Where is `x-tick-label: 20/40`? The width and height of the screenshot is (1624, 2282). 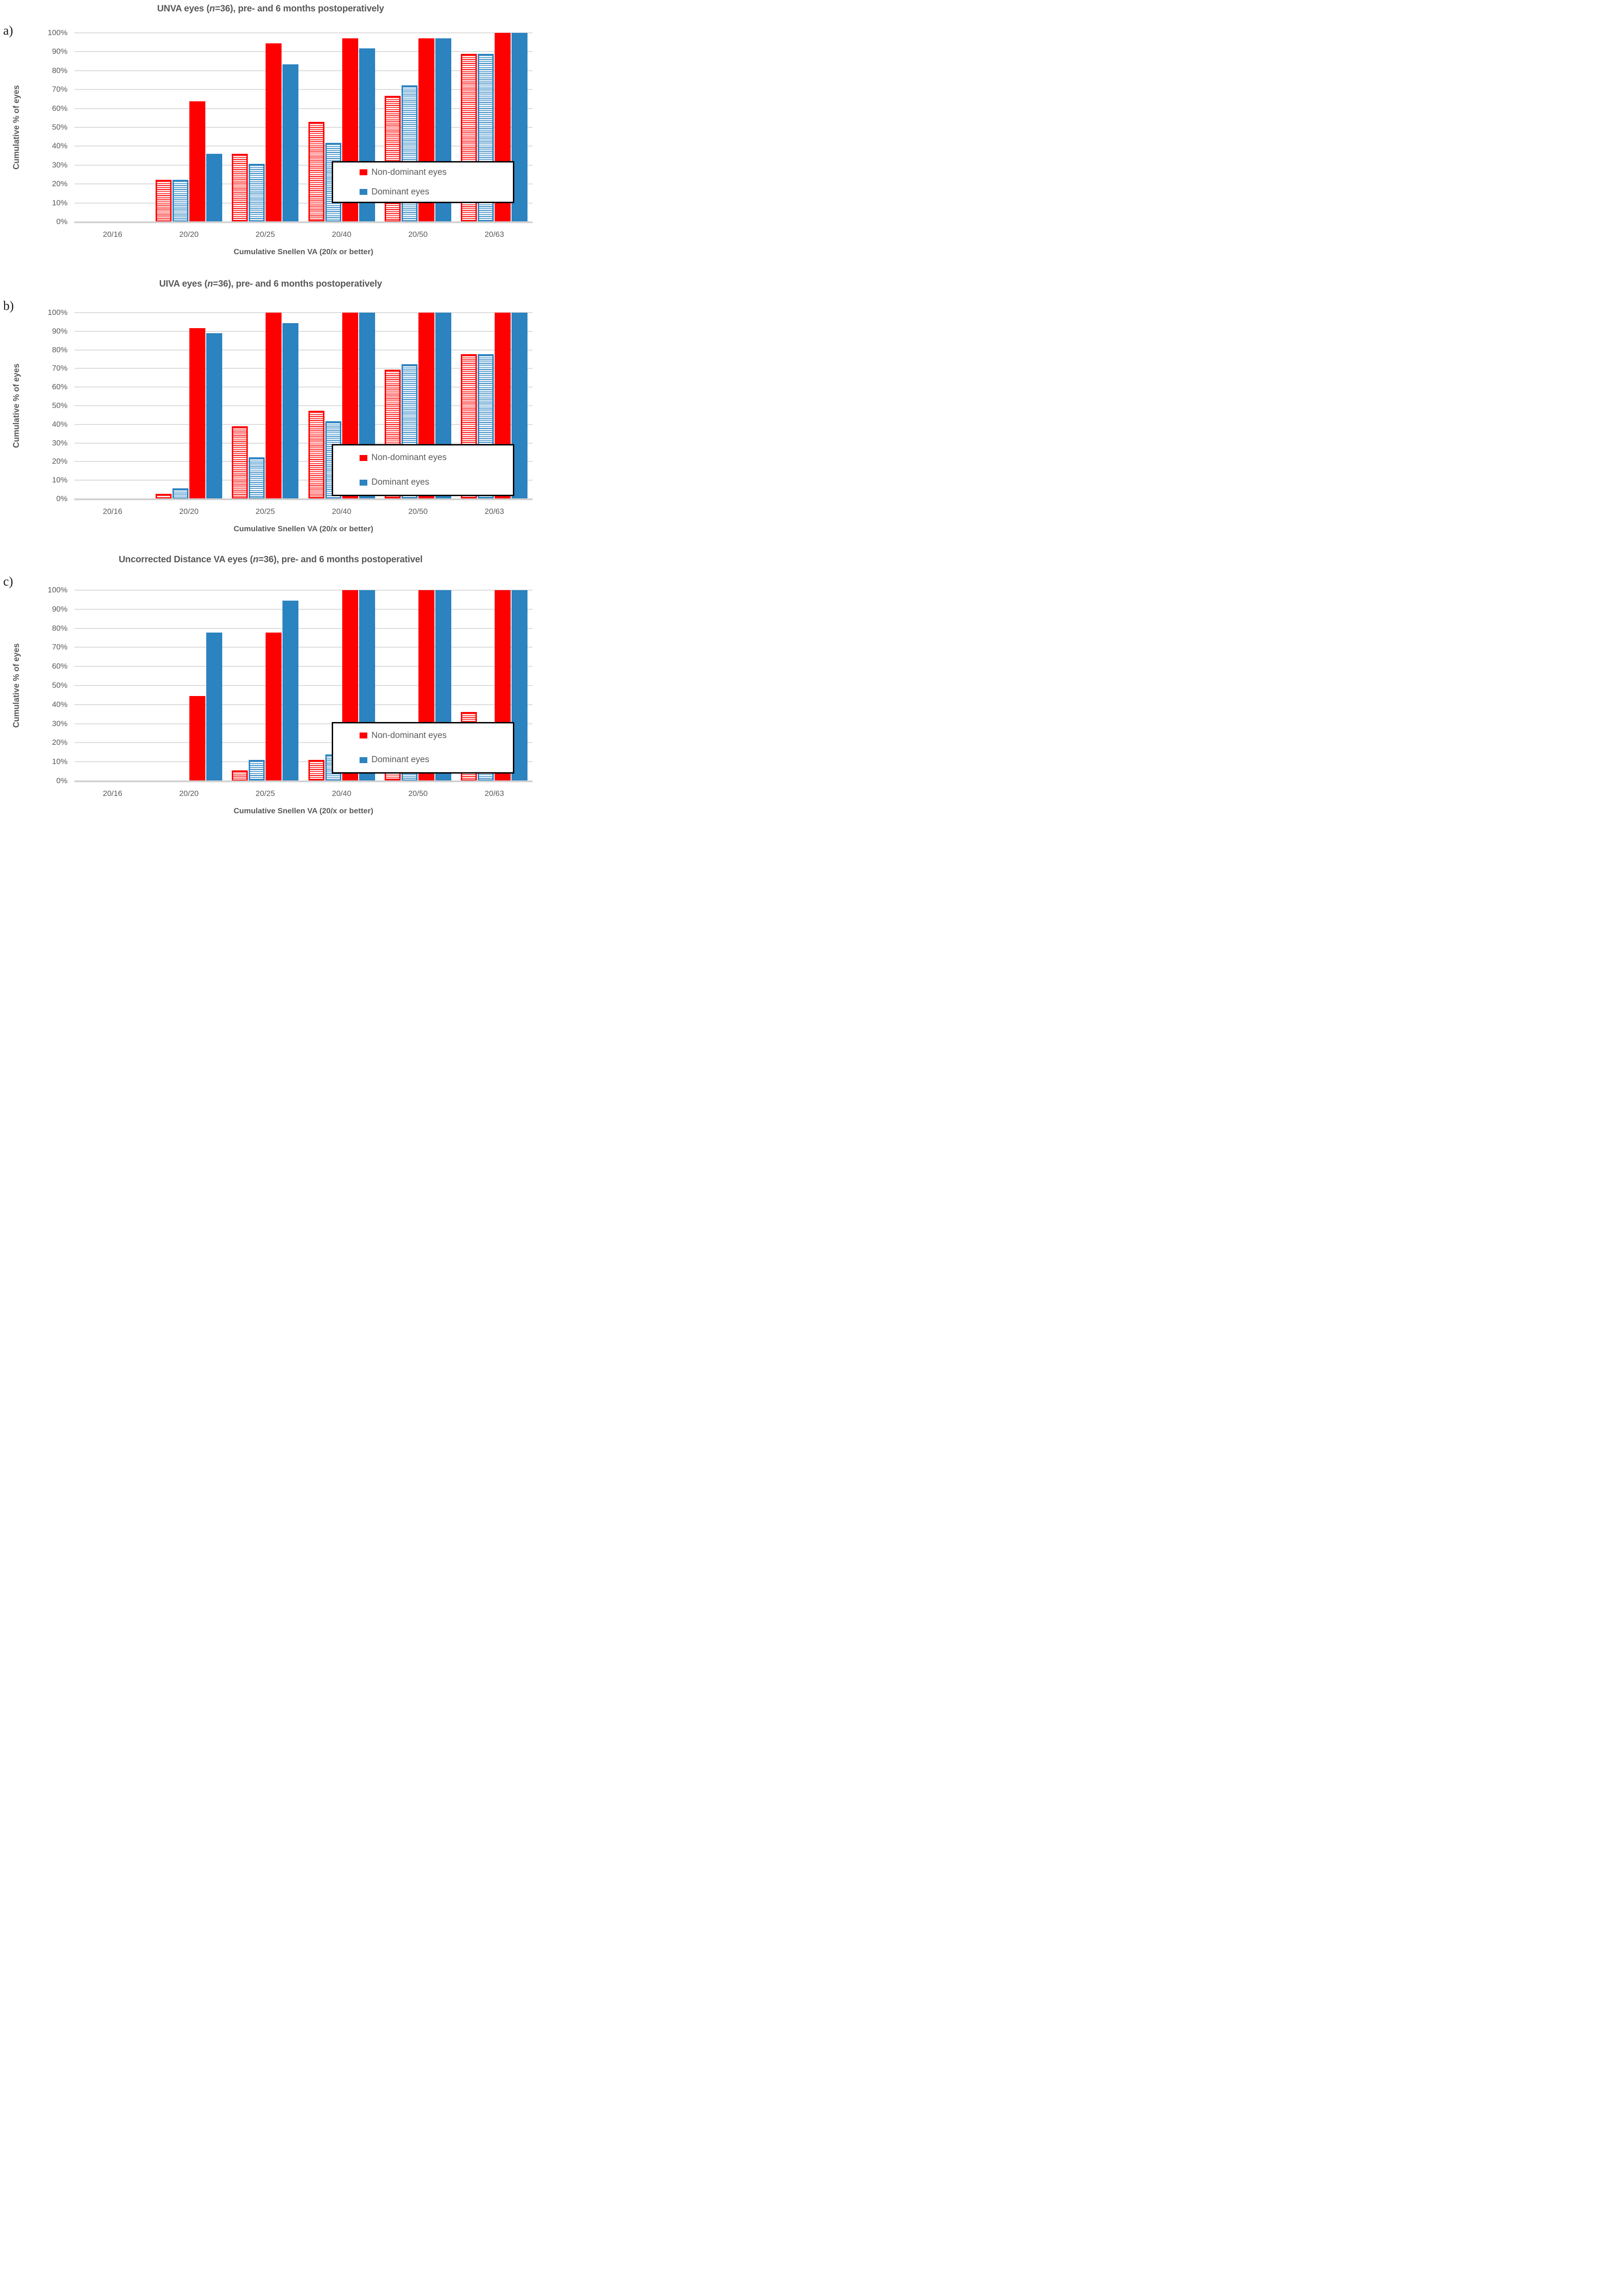
x-tick-label: 20/40 is located at coordinates (341, 793).